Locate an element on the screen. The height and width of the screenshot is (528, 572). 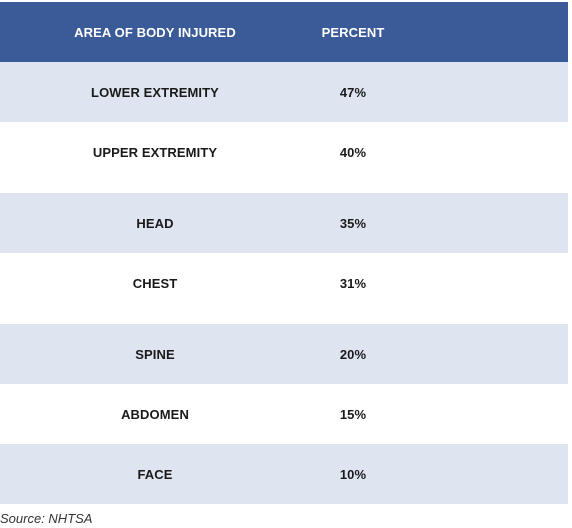
header-area: AREA OF BODY INJURED is located at coordinates (155, 32).